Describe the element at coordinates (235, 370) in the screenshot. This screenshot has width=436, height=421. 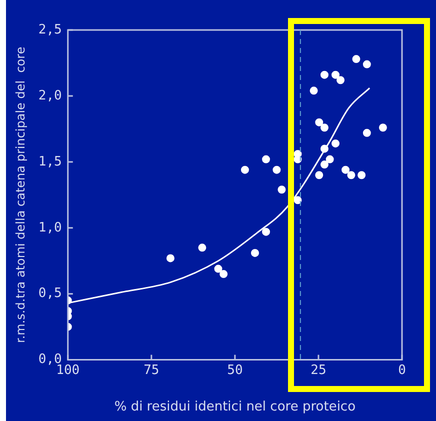
I see `x-tick-label: 50` at that location.